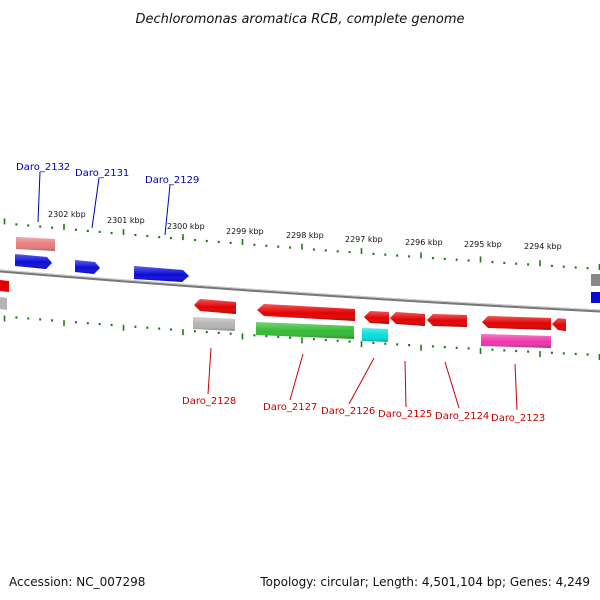  I want to click on gene-label-daro-2127: Daro_2127, so click(290, 407).